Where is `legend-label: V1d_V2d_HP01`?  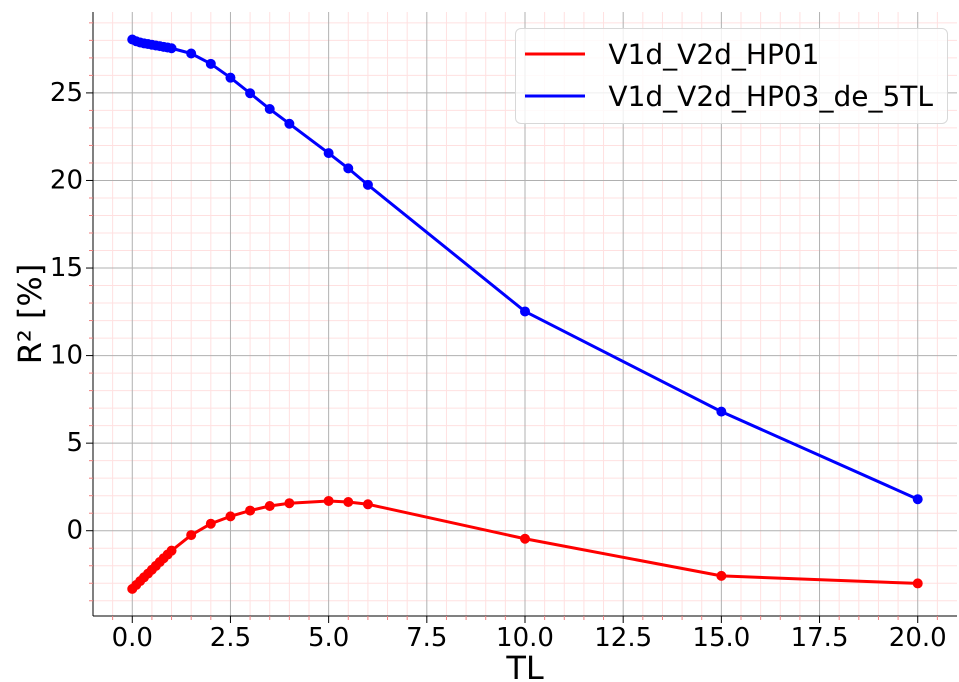 legend-label: V1d_V2d_HP01 is located at coordinates (714, 54).